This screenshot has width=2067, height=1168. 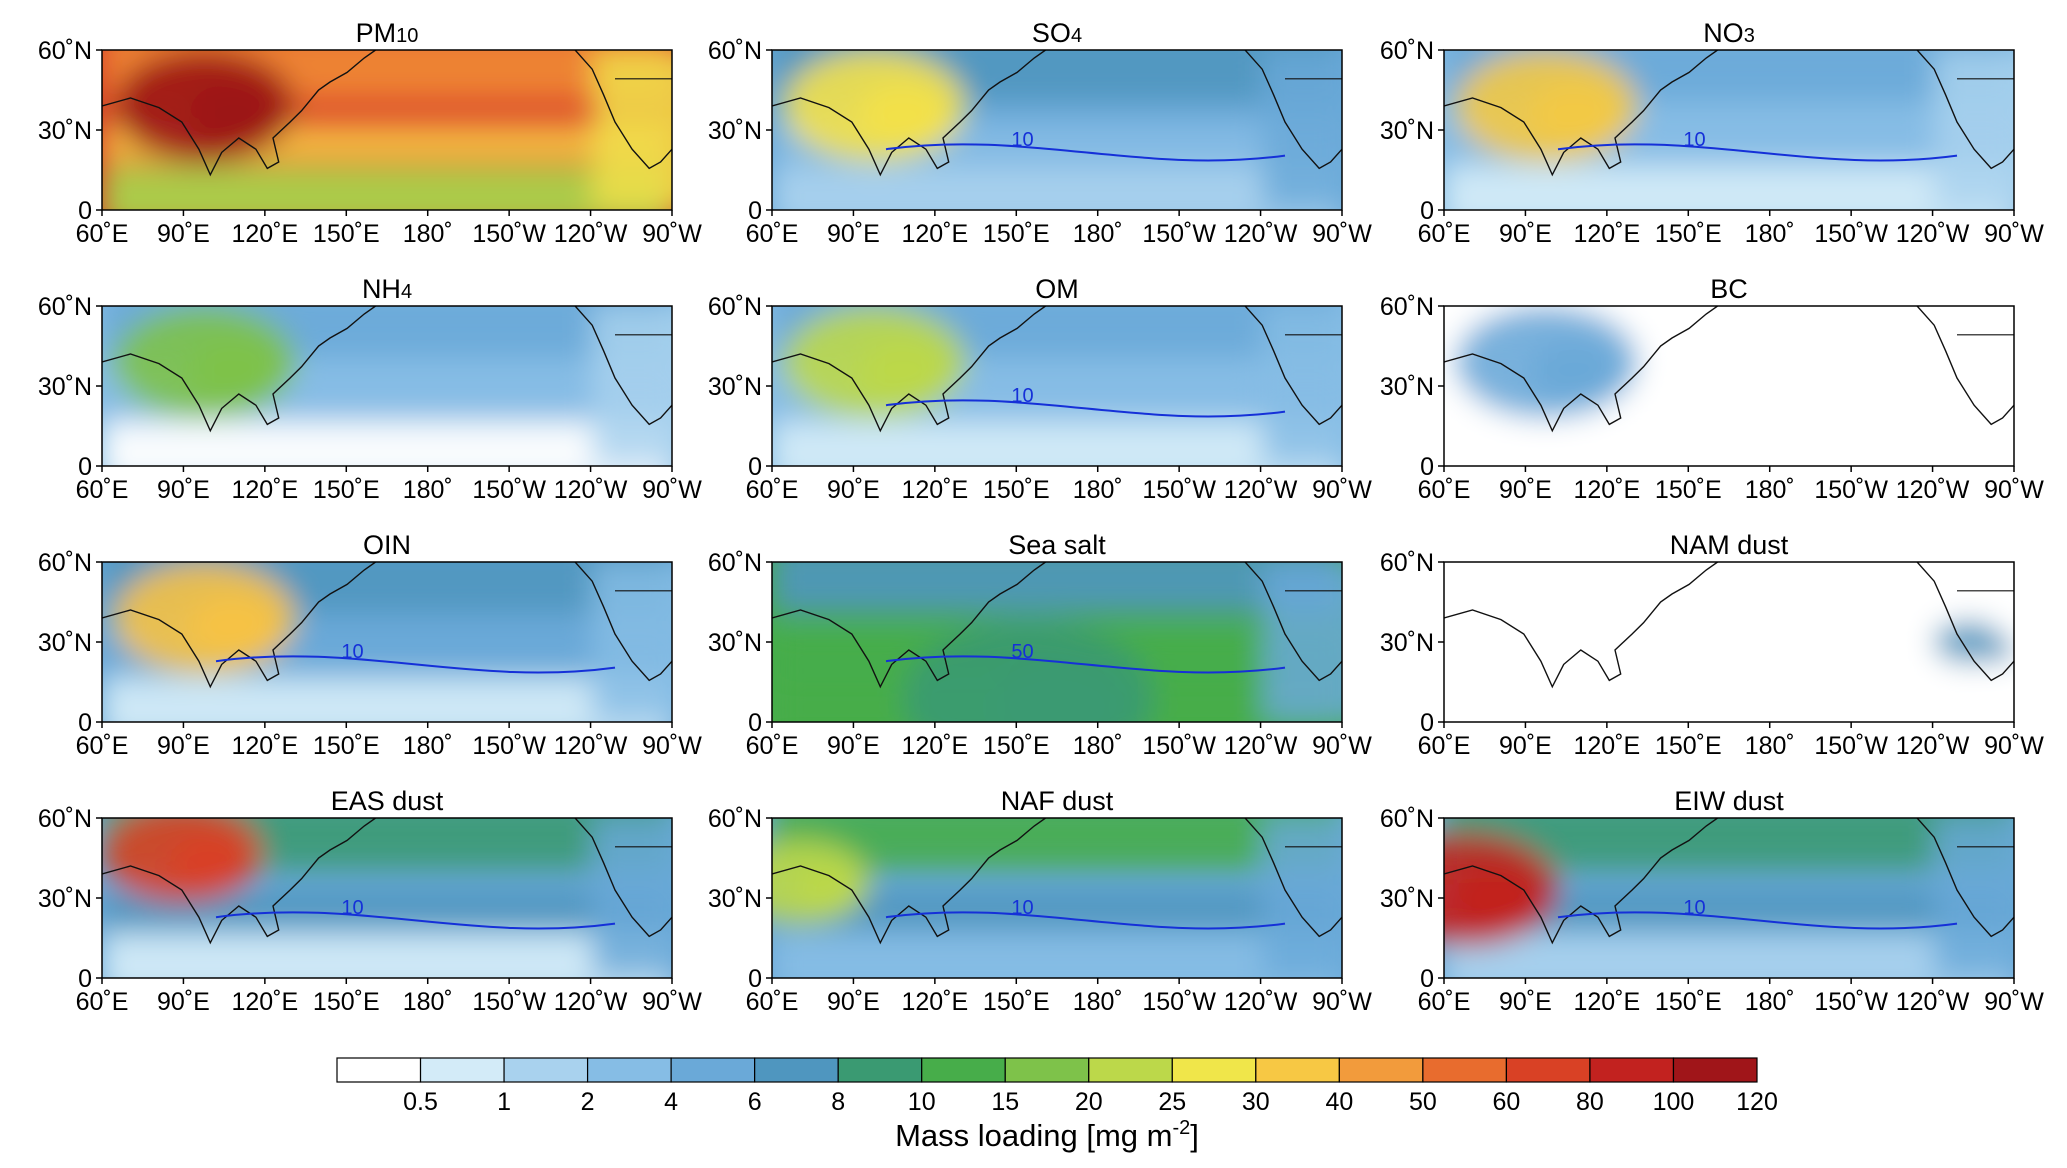 I want to click on panel-title-subscript: 4, so click(x=1076, y=36).